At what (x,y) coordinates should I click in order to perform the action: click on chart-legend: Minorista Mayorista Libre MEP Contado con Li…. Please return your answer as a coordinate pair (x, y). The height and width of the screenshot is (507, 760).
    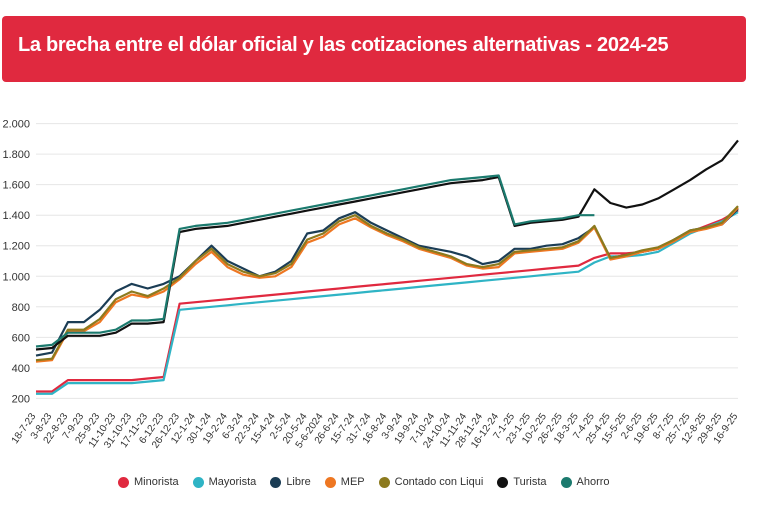
    Looking at the image, I should click on (364, 482).